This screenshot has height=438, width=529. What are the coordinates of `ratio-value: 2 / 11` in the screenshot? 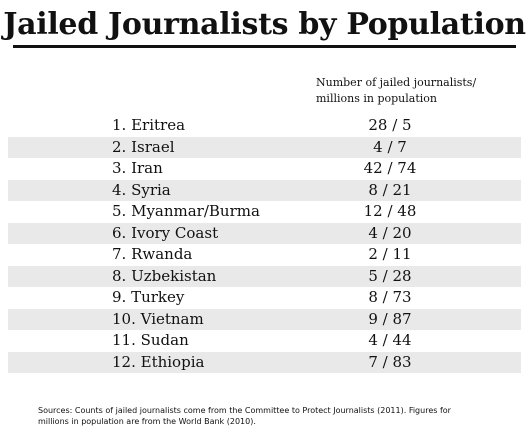 It's located at (390, 254).